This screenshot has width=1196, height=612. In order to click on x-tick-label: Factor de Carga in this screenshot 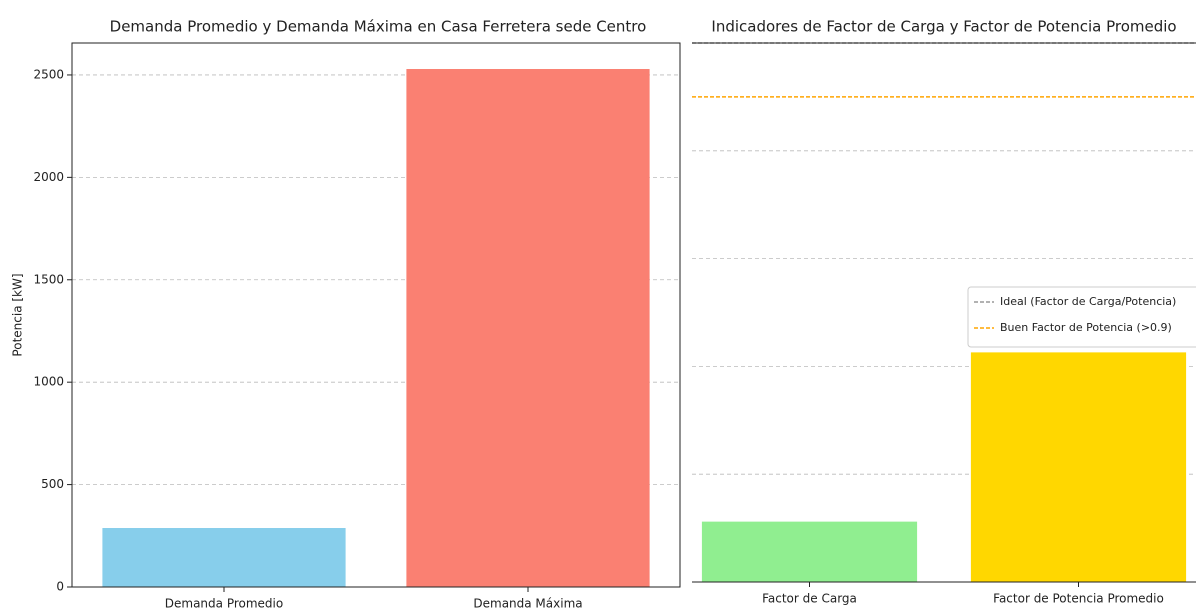, I will do `click(809, 599)`.